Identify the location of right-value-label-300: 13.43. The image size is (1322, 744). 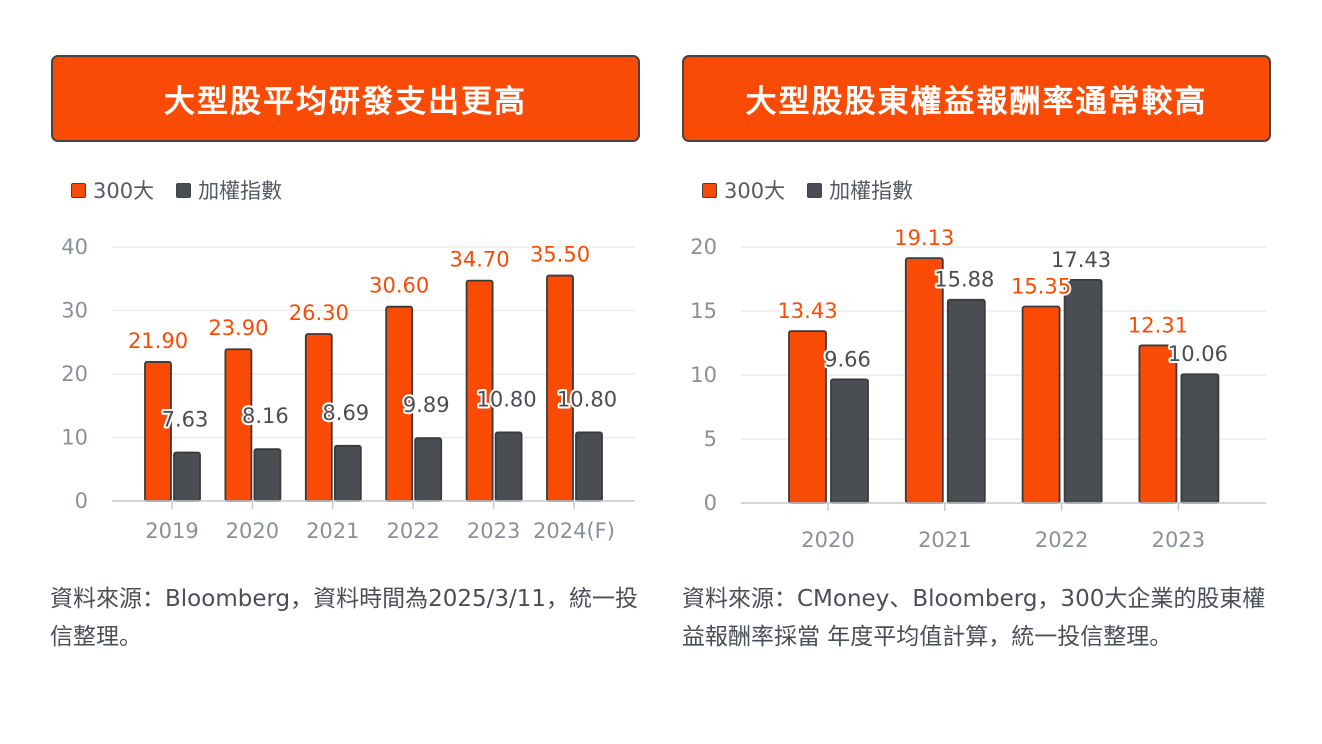
(807, 311).